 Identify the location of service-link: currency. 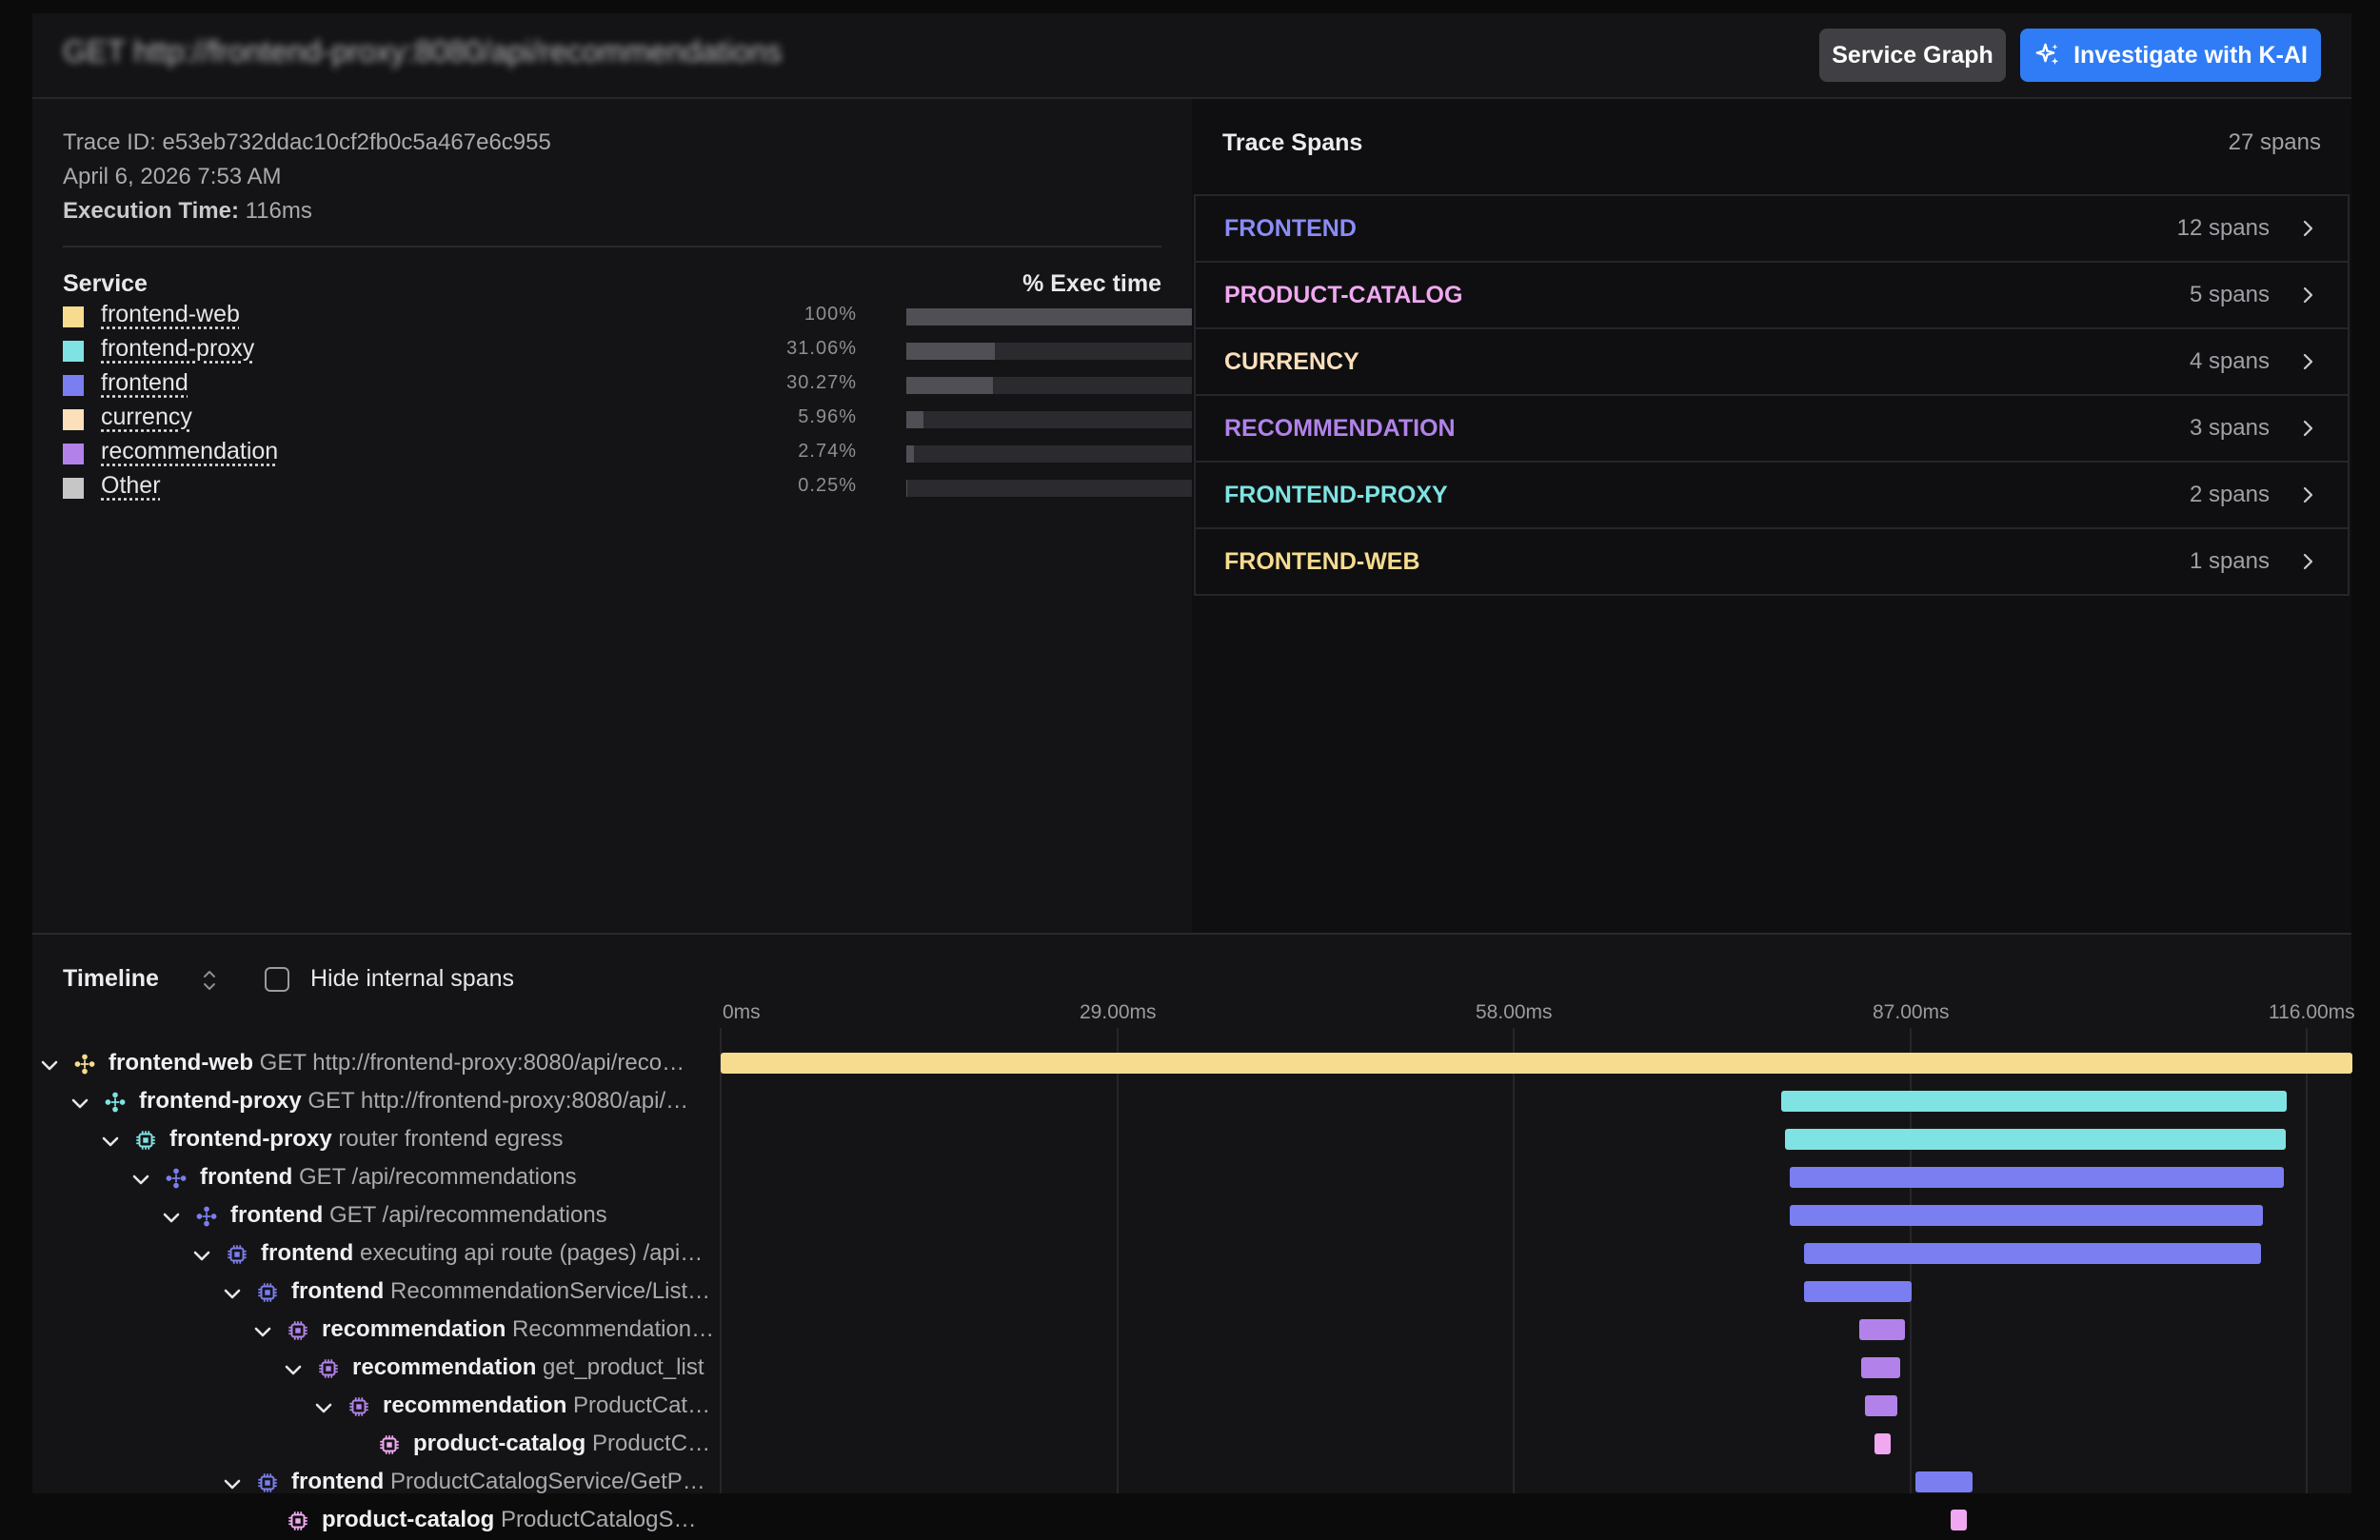
(146, 417).